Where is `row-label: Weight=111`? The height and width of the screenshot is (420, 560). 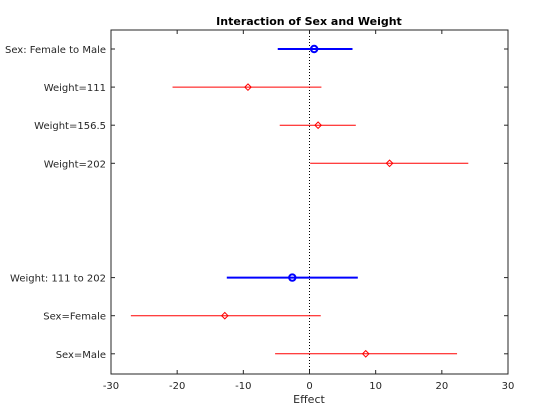 row-label: Weight=111 is located at coordinates (75, 88).